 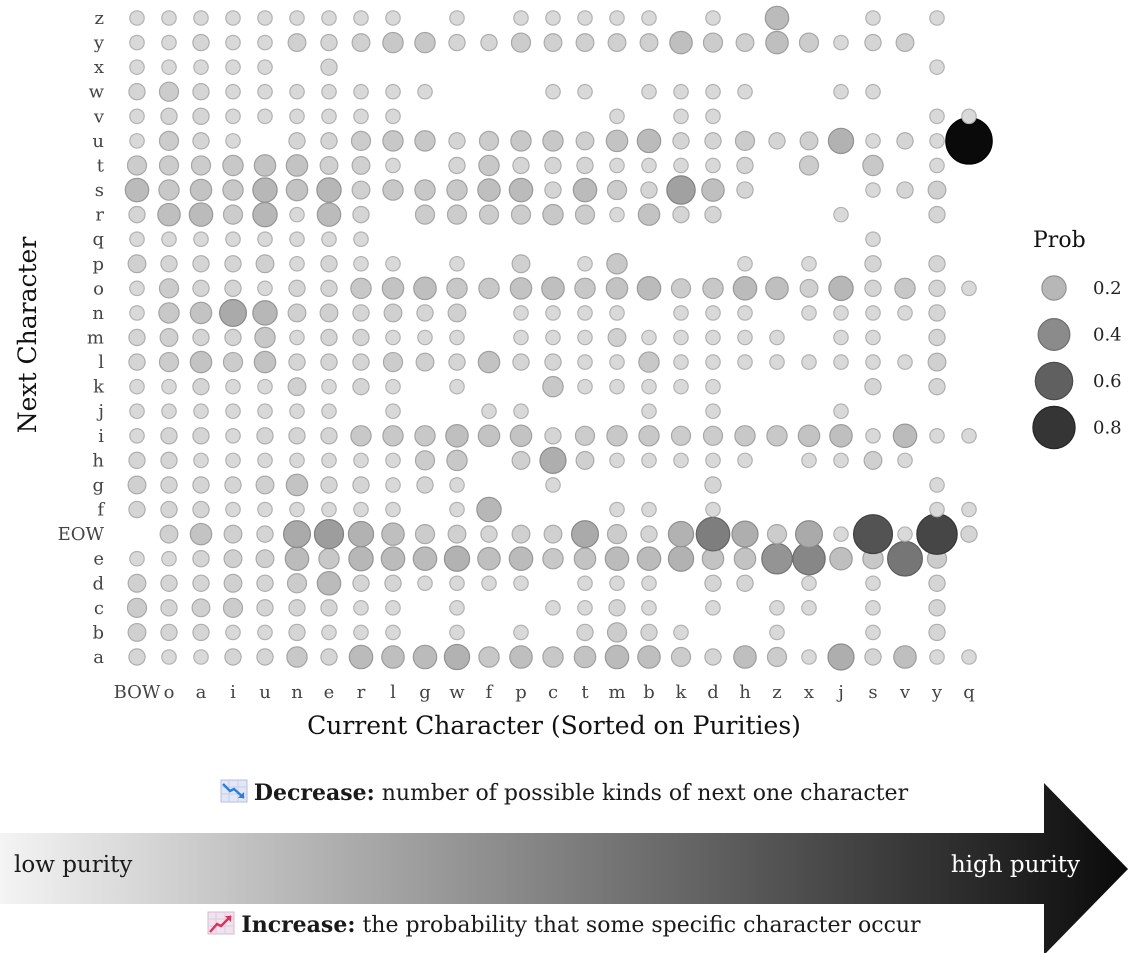 What do you see at coordinates (297, 534) in the screenshot?
I see `bubble-EOW-after-n` at bounding box center [297, 534].